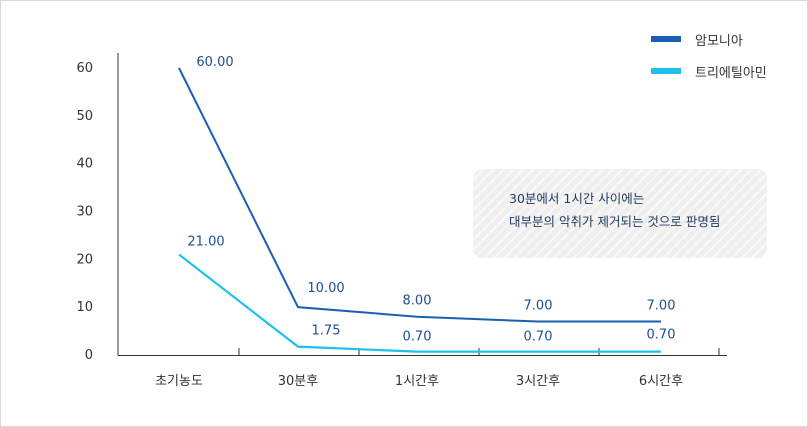 This screenshot has width=808, height=427. Describe the element at coordinates (731, 73) in the screenshot. I see `legend-label-triethylamine: 트리에틸아민` at that location.